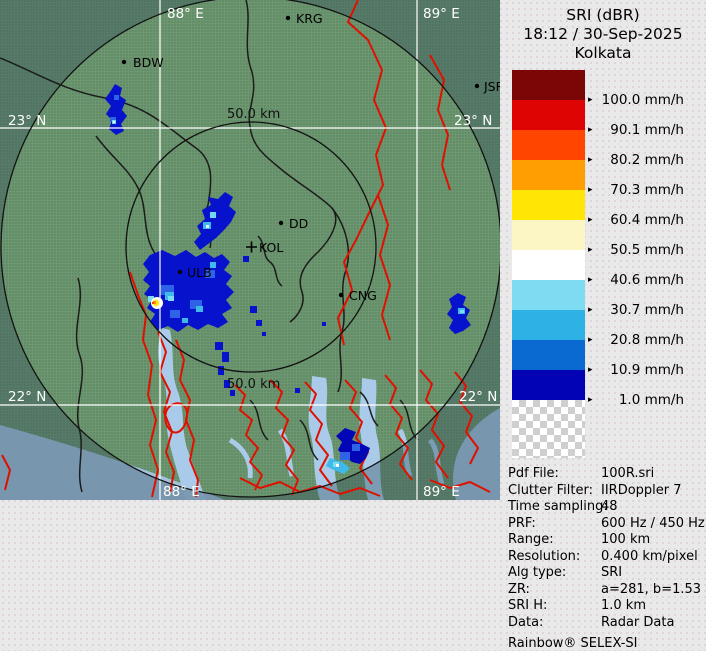 The width and height of the screenshot is (706, 651). I want to click on metadata-row: Time sampling: 48, so click(606, 507).